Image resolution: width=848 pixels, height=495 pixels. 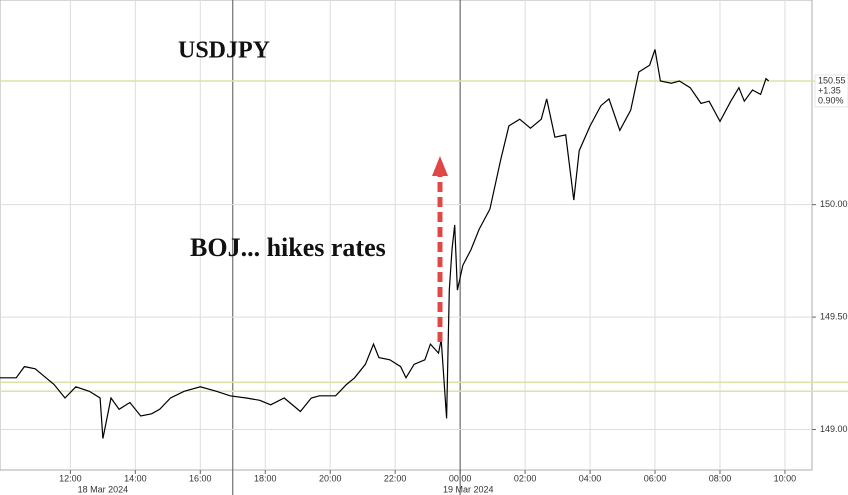 I want to click on x-tick-label: 12:00, so click(x=70, y=478).